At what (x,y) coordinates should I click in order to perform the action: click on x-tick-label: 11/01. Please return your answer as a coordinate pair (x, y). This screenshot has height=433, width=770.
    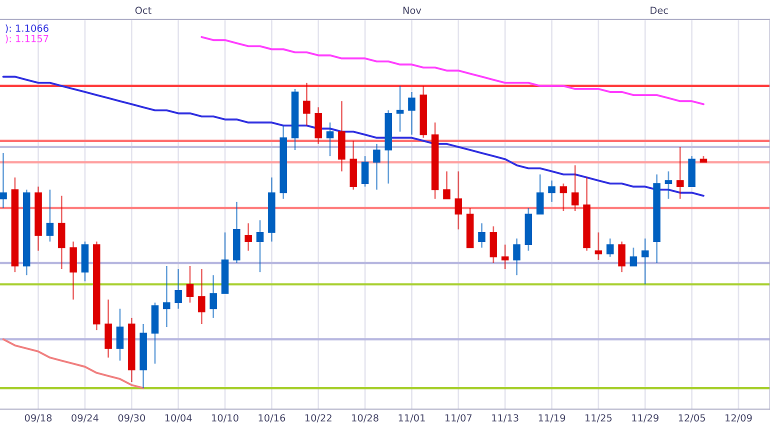
    Looking at the image, I should click on (411, 418).